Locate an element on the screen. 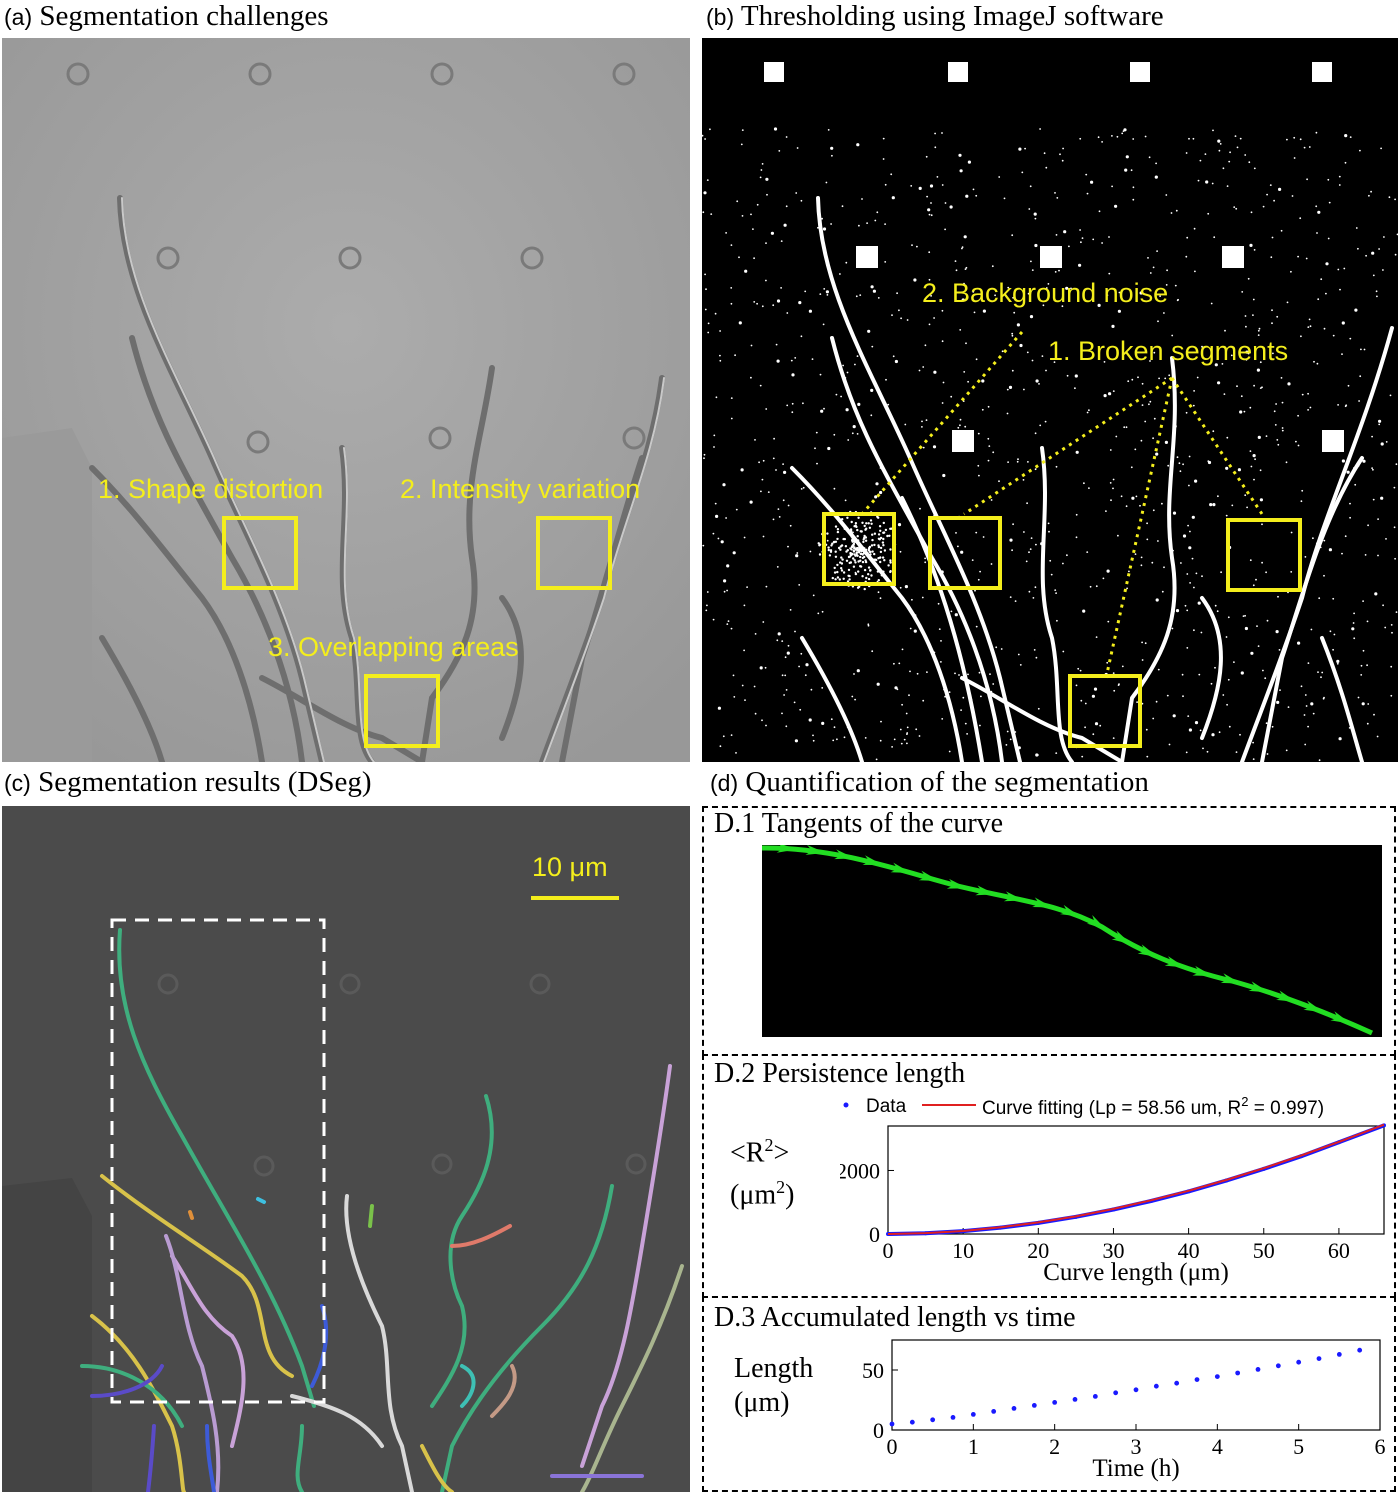 This screenshot has height=1494, width=1400. x-tick-label: 50 is located at coordinates (1264, 1250).